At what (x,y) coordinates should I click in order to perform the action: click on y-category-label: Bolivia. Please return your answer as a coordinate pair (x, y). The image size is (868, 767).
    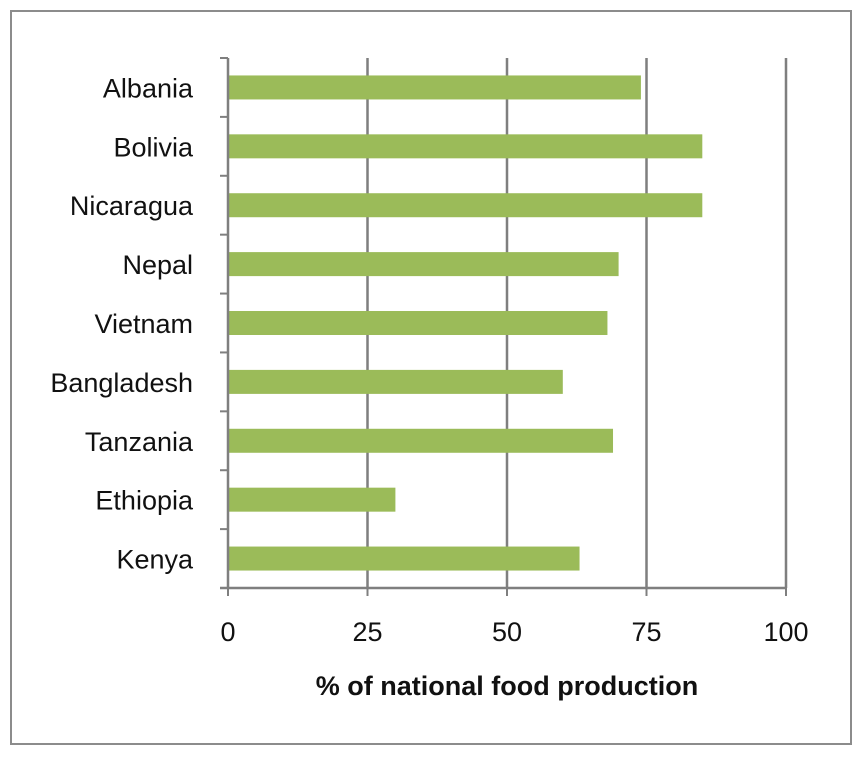
    Looking at the image, I should click on (153, 147).